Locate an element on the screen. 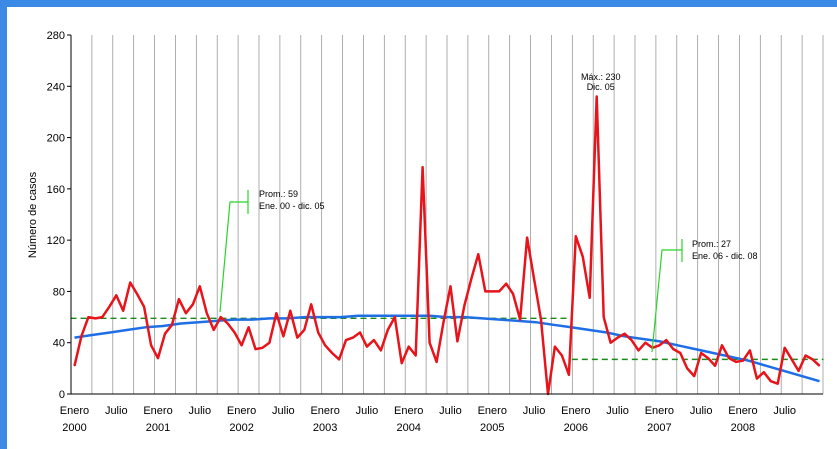 The height and width of the screenshot is (449, 837). reference-lines is located at coordinates (447, 339).